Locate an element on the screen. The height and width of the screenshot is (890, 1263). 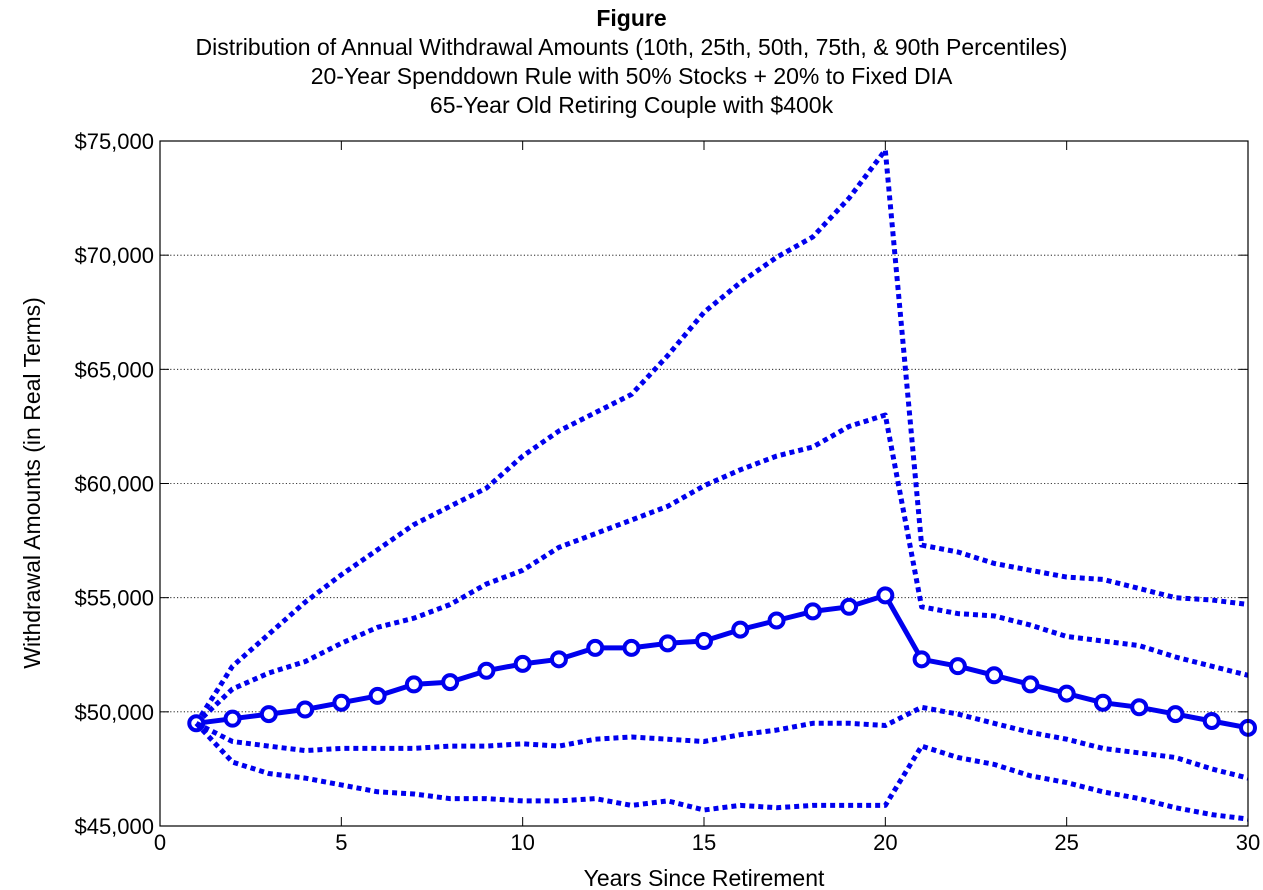
x-tick-label: 0 is located at coordinates (160, 842).